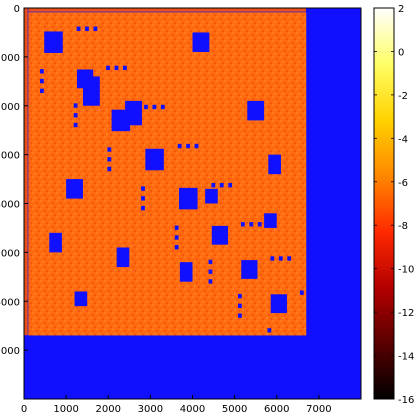 The width and height of the screenshot is (415, 415). What do you see at coordinates (318, 409) in the screenshot?
I see `x-tick-label: 7000` at bounding box center [318, 409].